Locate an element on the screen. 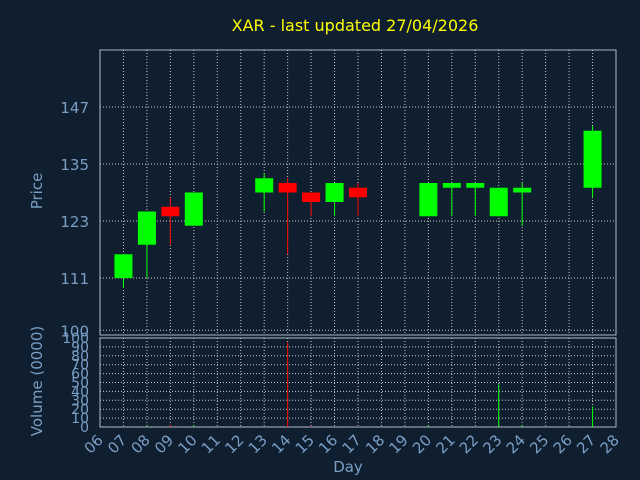  x-tick-label: 25 is located at coordinates (539, 444).